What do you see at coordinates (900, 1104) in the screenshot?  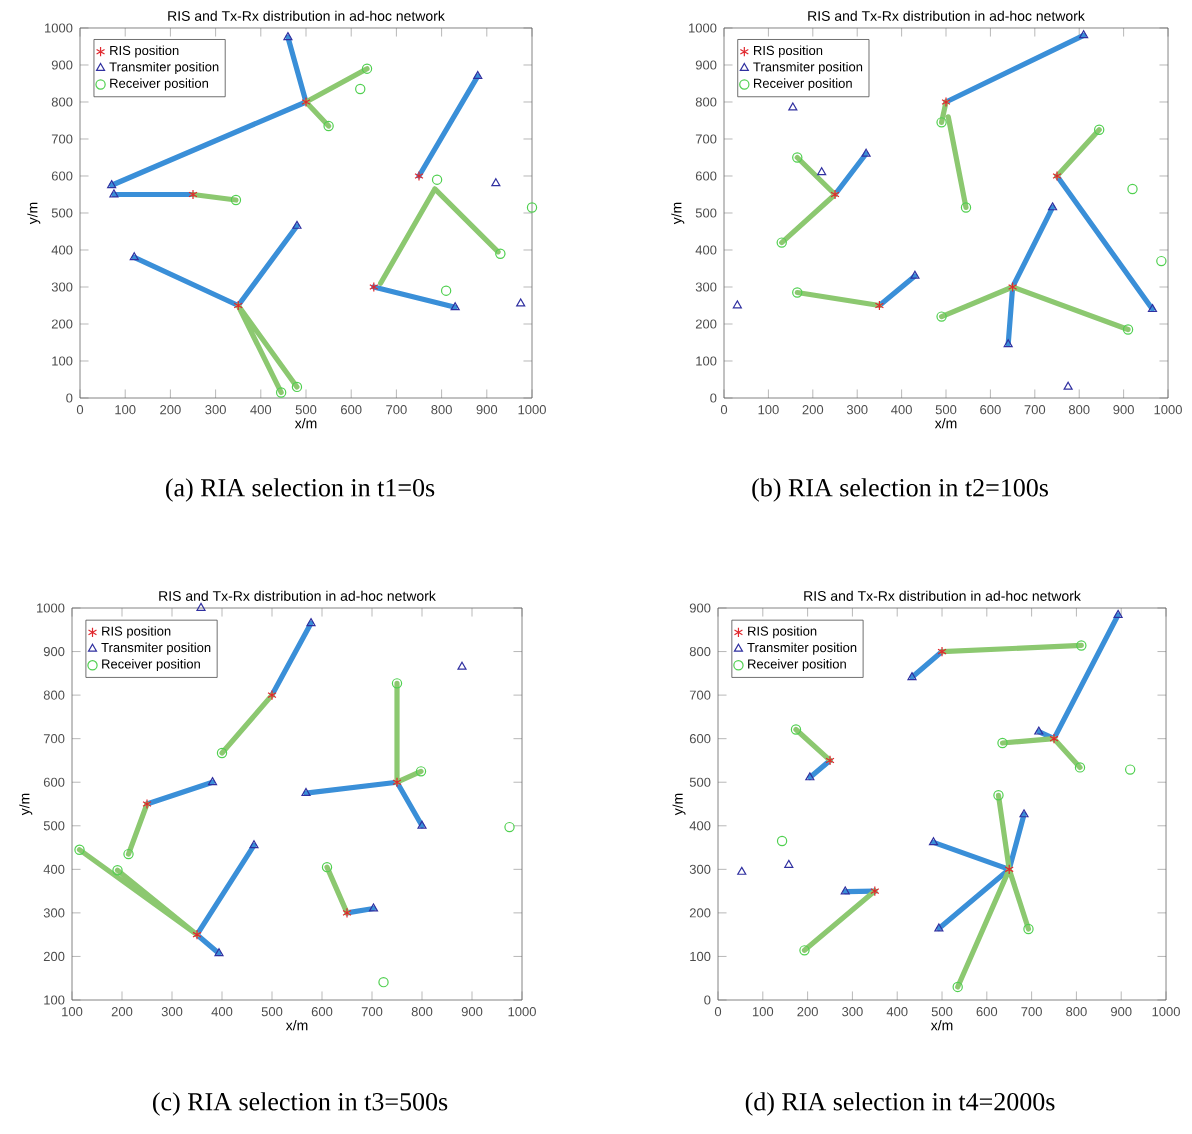 I see `text: (d) RIA selection in t4=2000s` at bounding box center [900, 1104].